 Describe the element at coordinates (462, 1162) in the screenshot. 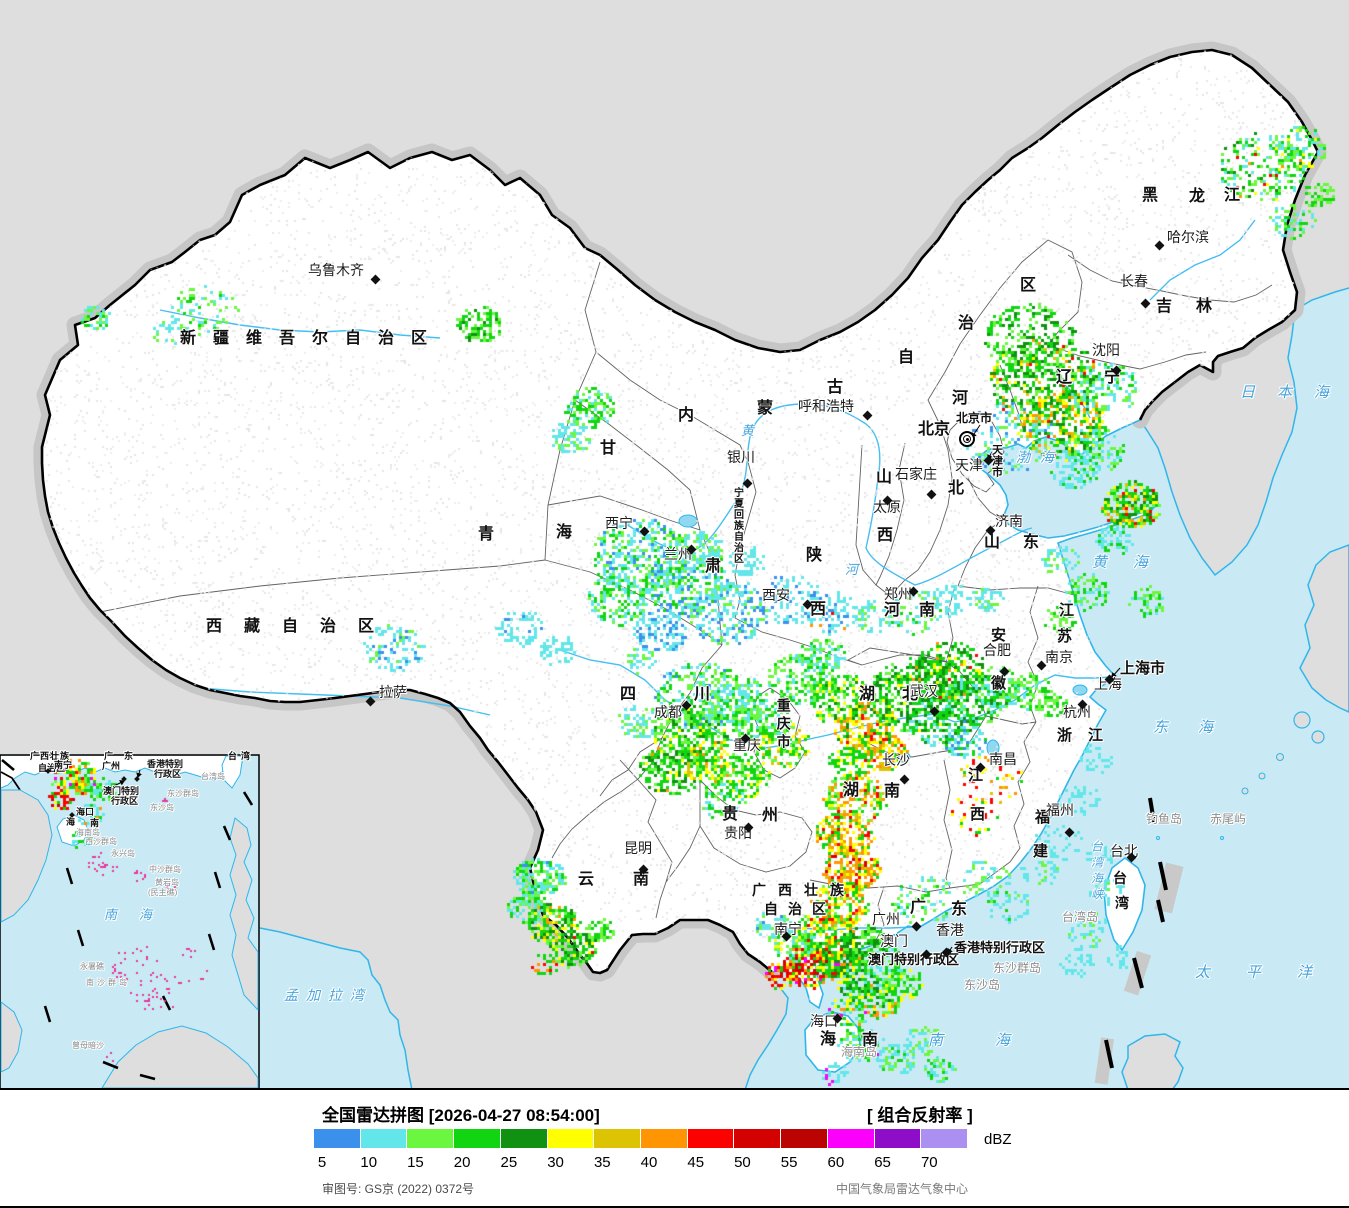

I see `dbz-tick: 20` at that location.